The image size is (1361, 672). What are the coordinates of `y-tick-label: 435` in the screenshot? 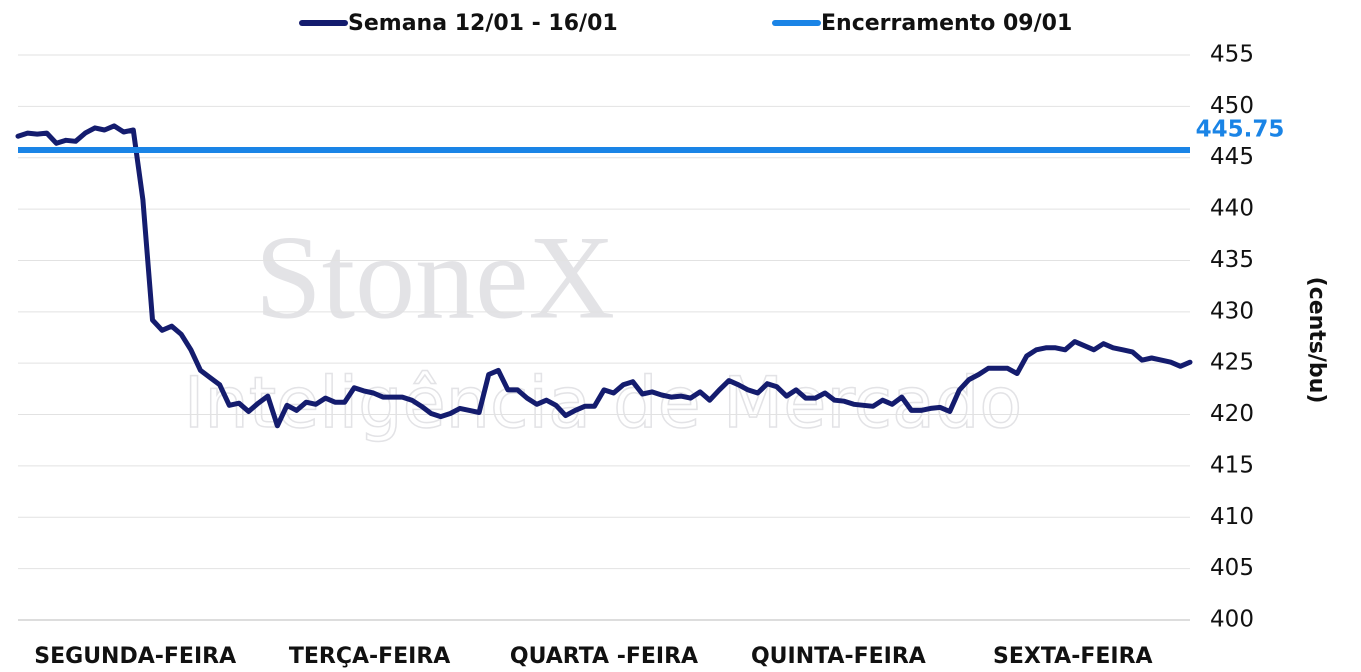 It's located at (1232, 260).